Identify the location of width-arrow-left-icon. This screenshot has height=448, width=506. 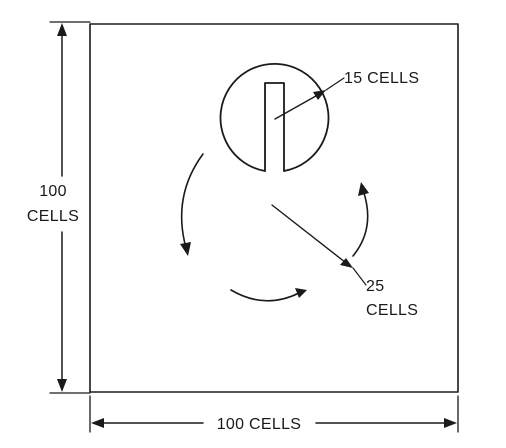
(97, 423).